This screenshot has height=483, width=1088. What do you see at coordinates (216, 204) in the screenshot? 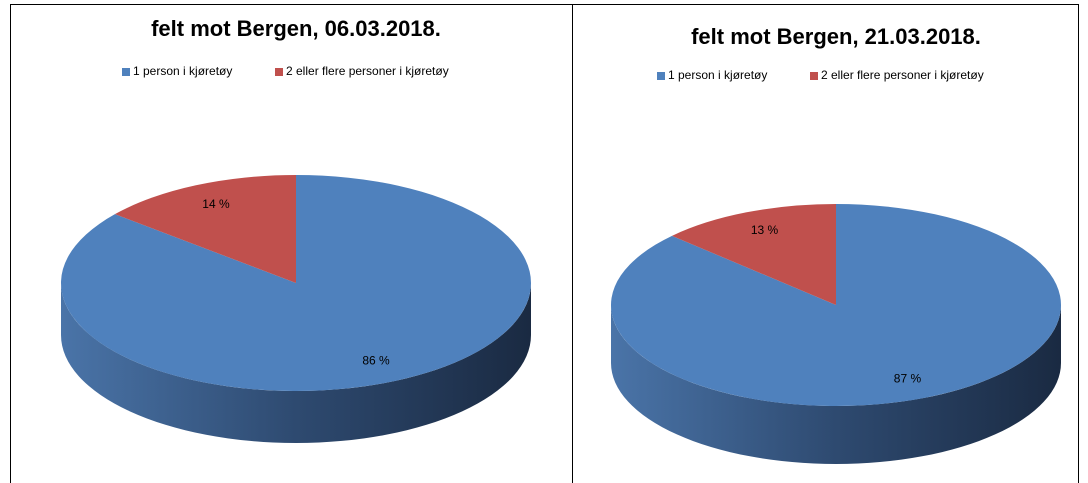
I see `data-label: 14 %` at bounding box center [216, 204].